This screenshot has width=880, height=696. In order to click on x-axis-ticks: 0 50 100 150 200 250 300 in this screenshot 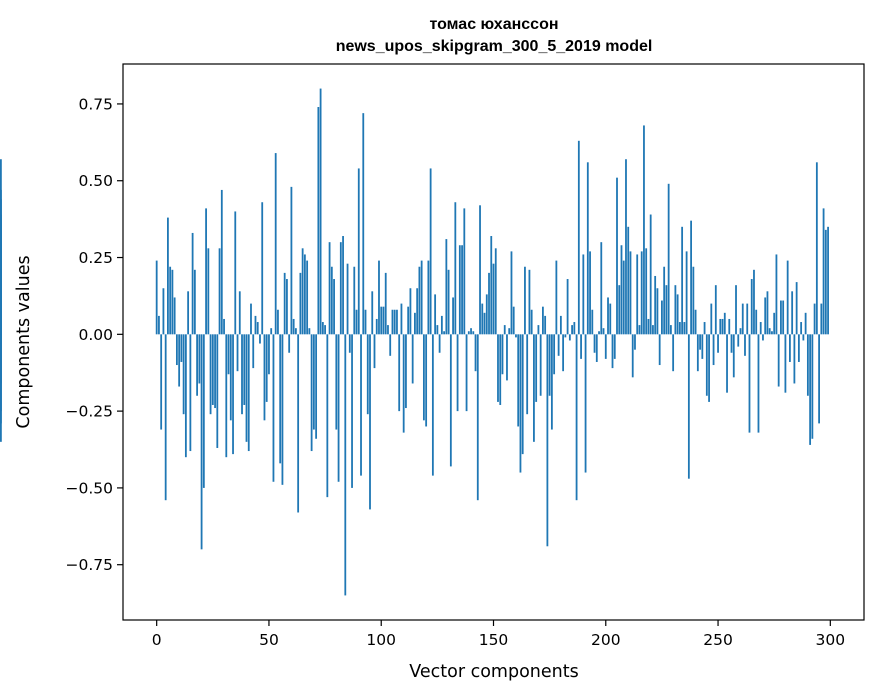, I will do `click(498, 634)`.